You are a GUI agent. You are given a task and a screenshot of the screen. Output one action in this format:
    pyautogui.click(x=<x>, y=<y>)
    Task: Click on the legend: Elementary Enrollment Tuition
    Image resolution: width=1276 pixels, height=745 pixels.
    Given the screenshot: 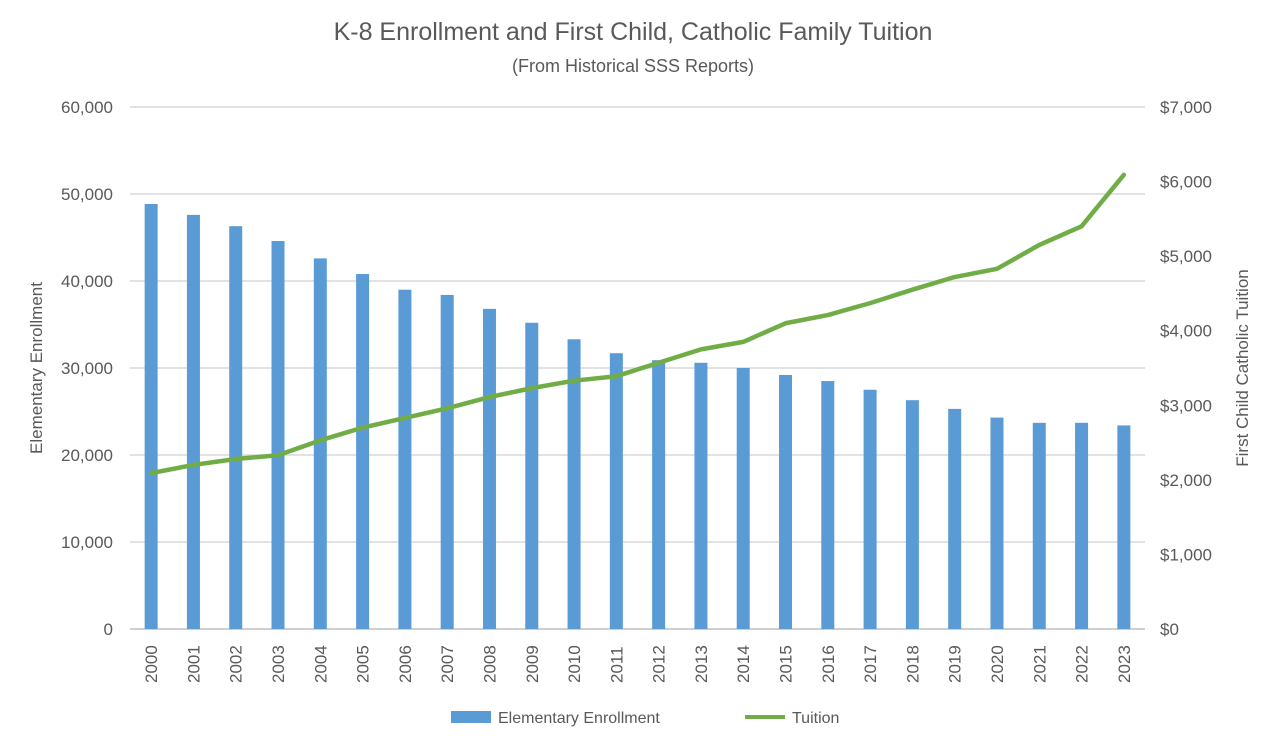 What is the action you would take?
    pyautogui.click(x=645, y=718)
    